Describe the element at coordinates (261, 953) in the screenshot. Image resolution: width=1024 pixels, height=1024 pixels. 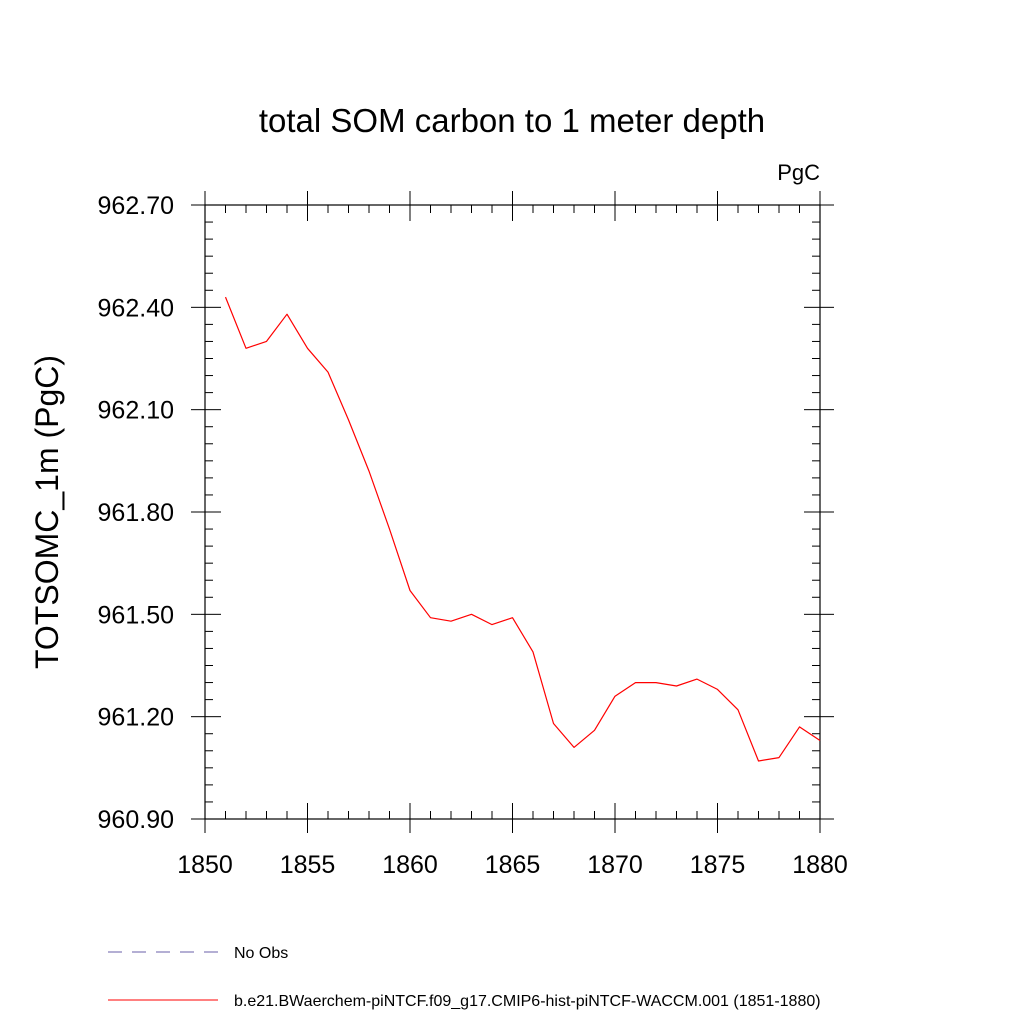
I see `legend-label-no-obs: No Obs` at that location.